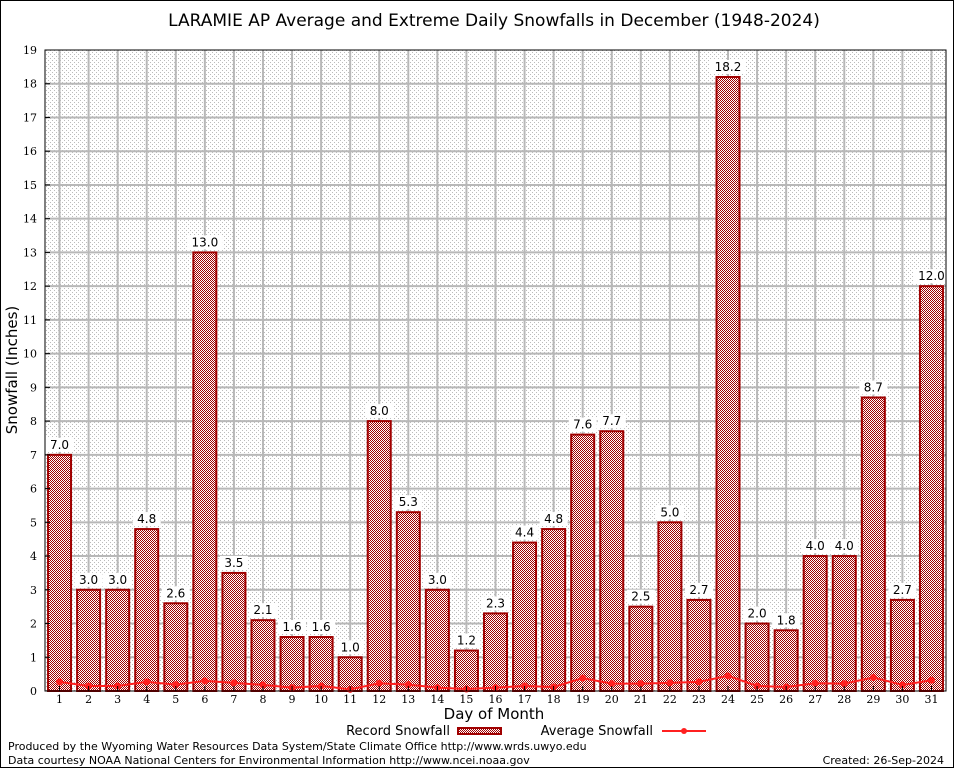  I want to click on x-tick-label: 17, so click(525, 699).